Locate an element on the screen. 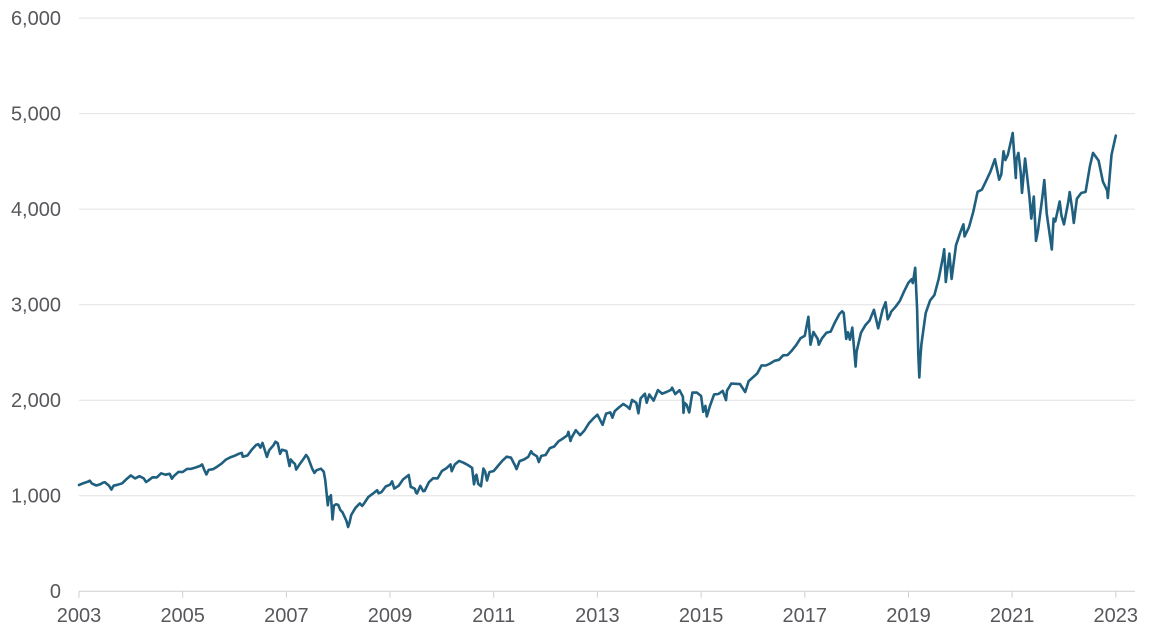 The image size is (1150, 638). y-axis-labels: 0 1,000 2,000 3,000 4,000 5,000 6,000 is located at coordinates (36, 305).